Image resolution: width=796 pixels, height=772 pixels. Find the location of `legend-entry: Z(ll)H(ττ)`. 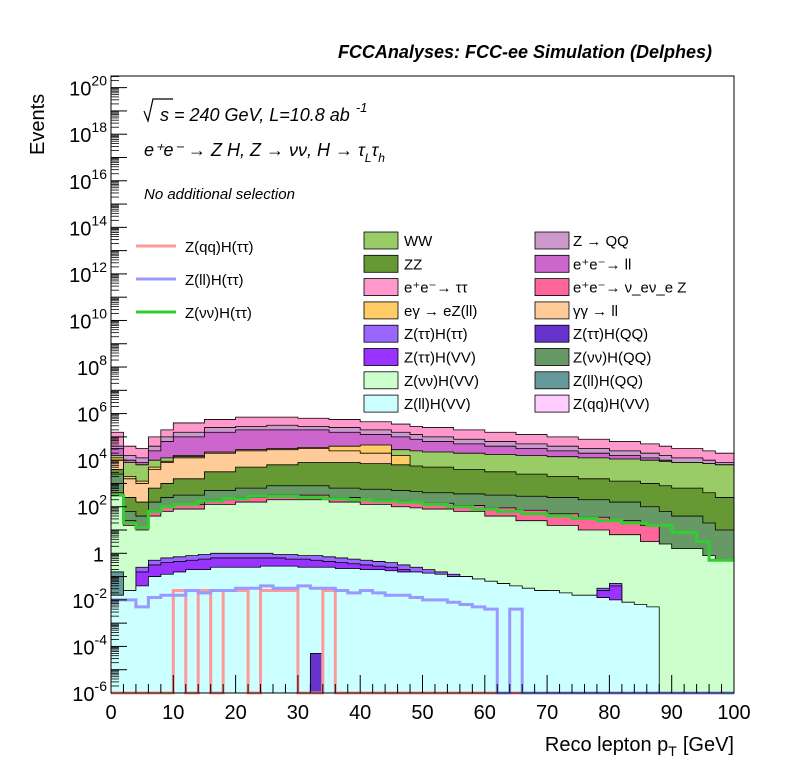

legend-entry: Z(ll)H(ττ) is located at coordinates (214, 280).